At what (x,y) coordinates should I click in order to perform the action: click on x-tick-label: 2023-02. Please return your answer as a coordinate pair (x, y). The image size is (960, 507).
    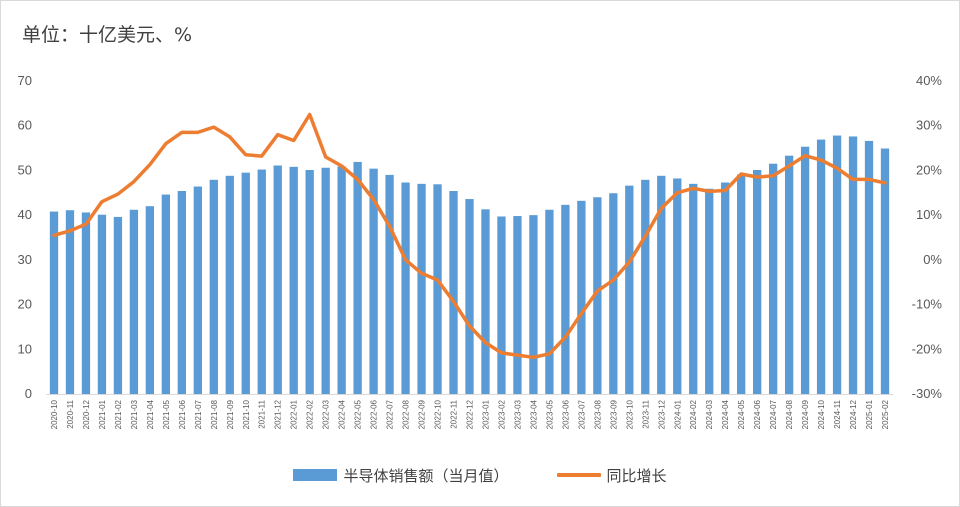
    Looking at the image, I should click on (501, 414).